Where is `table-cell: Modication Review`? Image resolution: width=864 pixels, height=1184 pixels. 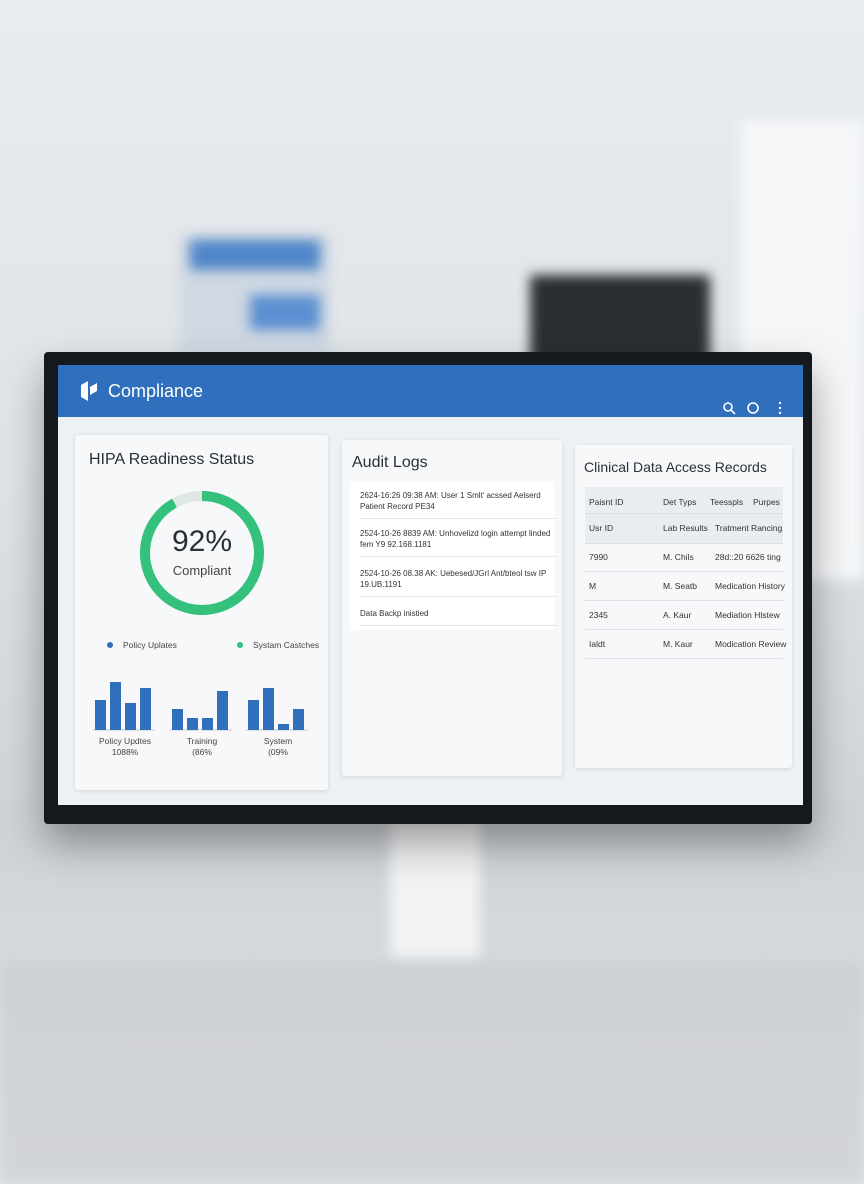 table-cell: Modication Review is located at coordinates (751, 644).